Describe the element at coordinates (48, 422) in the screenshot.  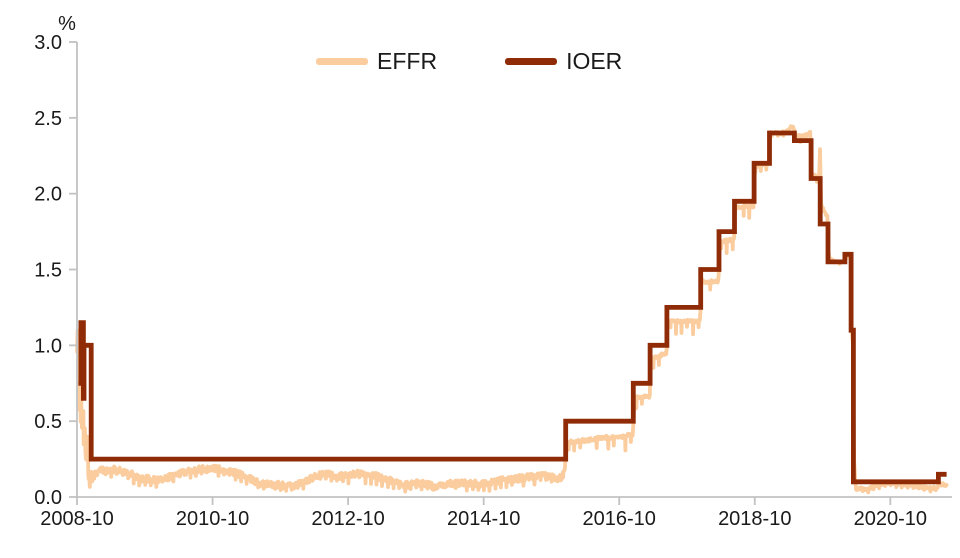
I see `y-tick-label: 0.5` at that location.